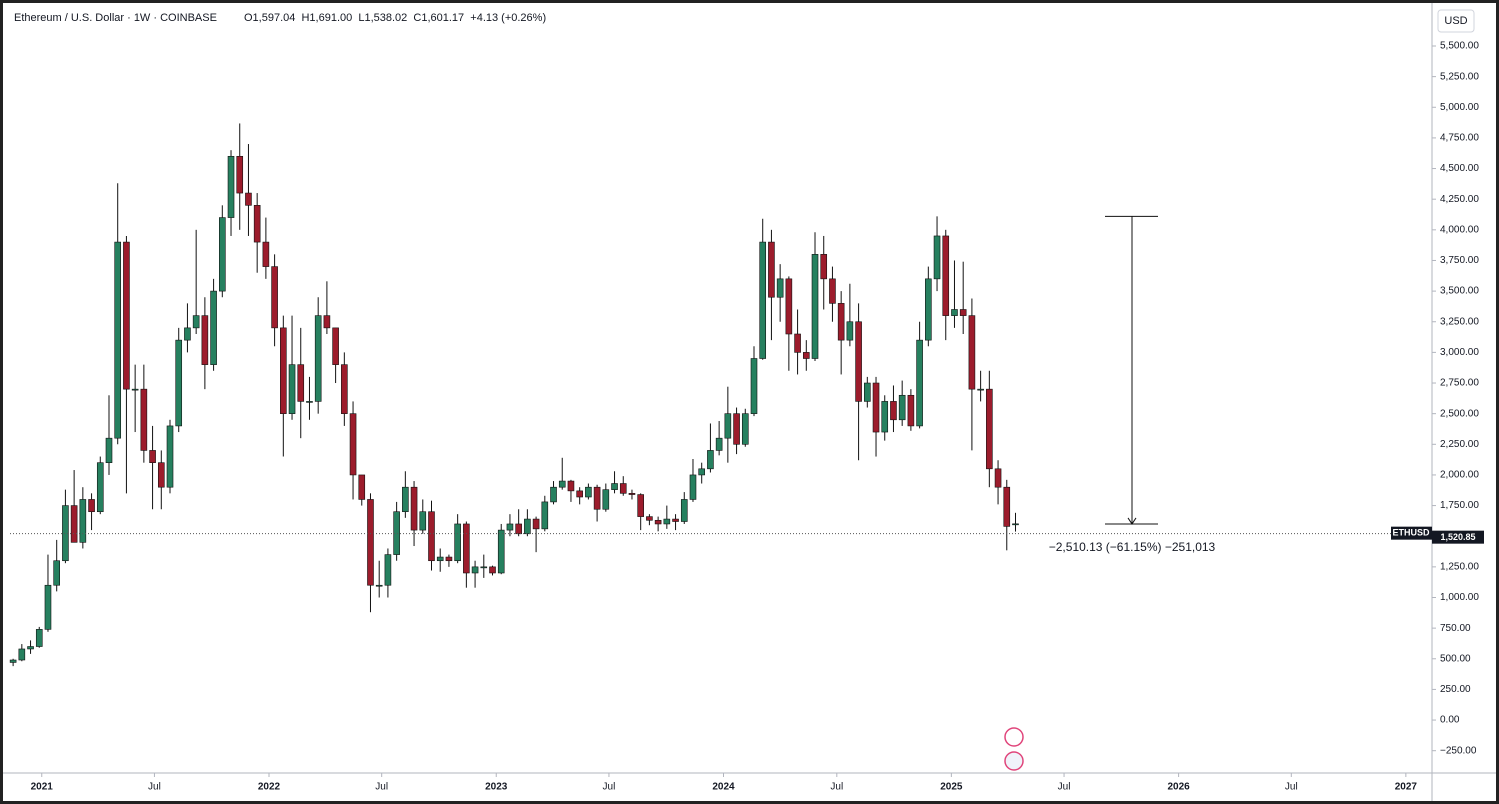 The width and height of the screenshot is (1499, 804). What do you see at coordinates (1455, 689) in the screenshot?
I see `y-tick-label: 250.00` at bounding box center [1455, 689].